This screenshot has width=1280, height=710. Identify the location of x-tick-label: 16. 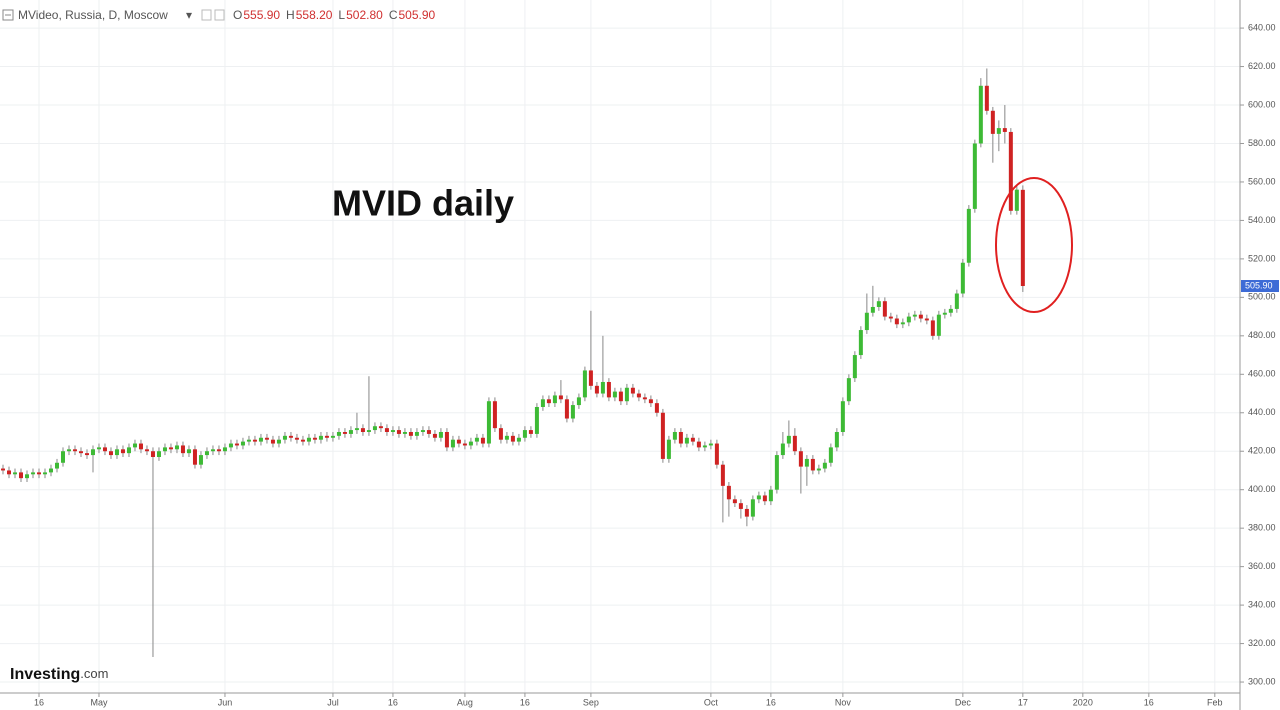
(525, 702).